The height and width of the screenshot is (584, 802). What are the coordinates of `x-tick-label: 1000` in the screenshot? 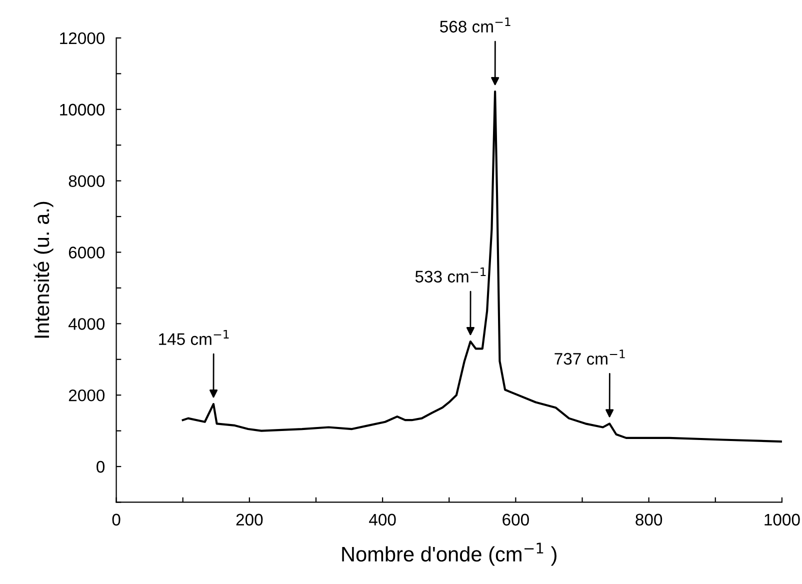 It's located at (782, 520).